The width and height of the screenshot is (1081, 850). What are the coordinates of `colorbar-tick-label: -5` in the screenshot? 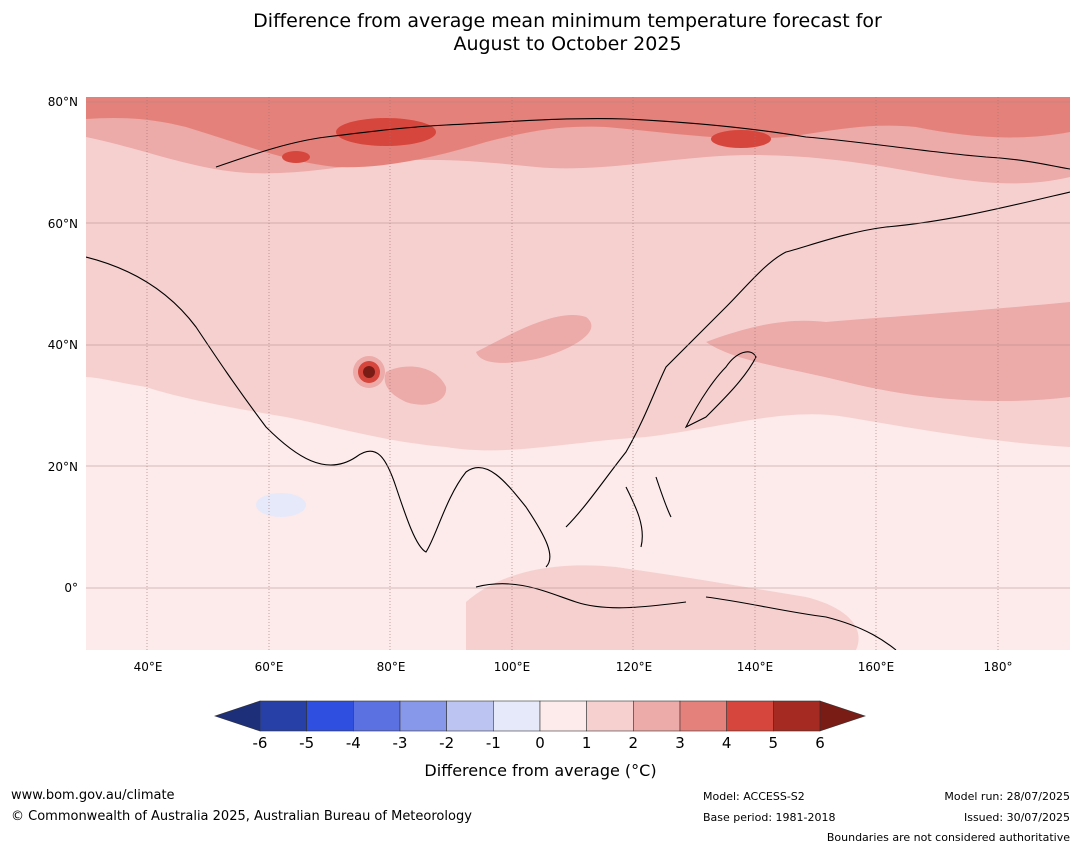 It's located at (307, 743).